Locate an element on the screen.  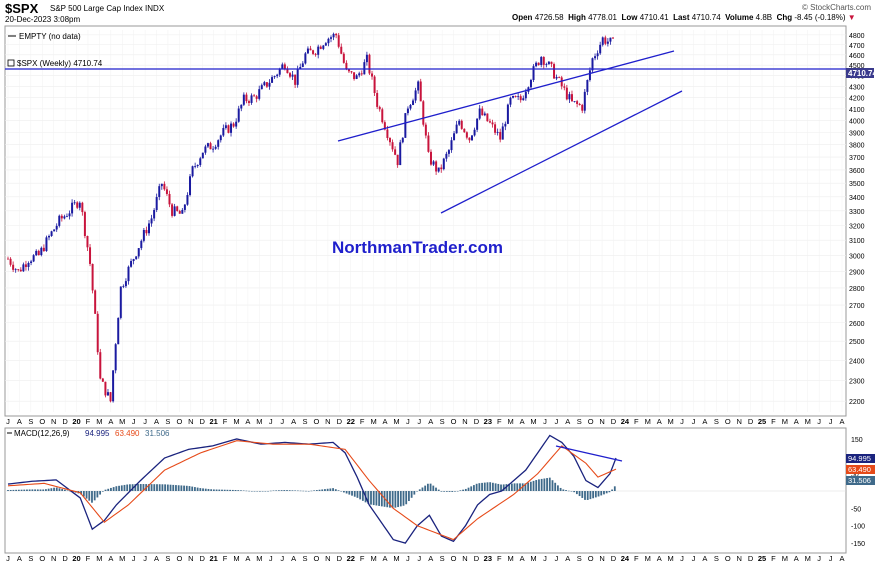
x-tick-label: 20 is located at coordinates (76, 558).